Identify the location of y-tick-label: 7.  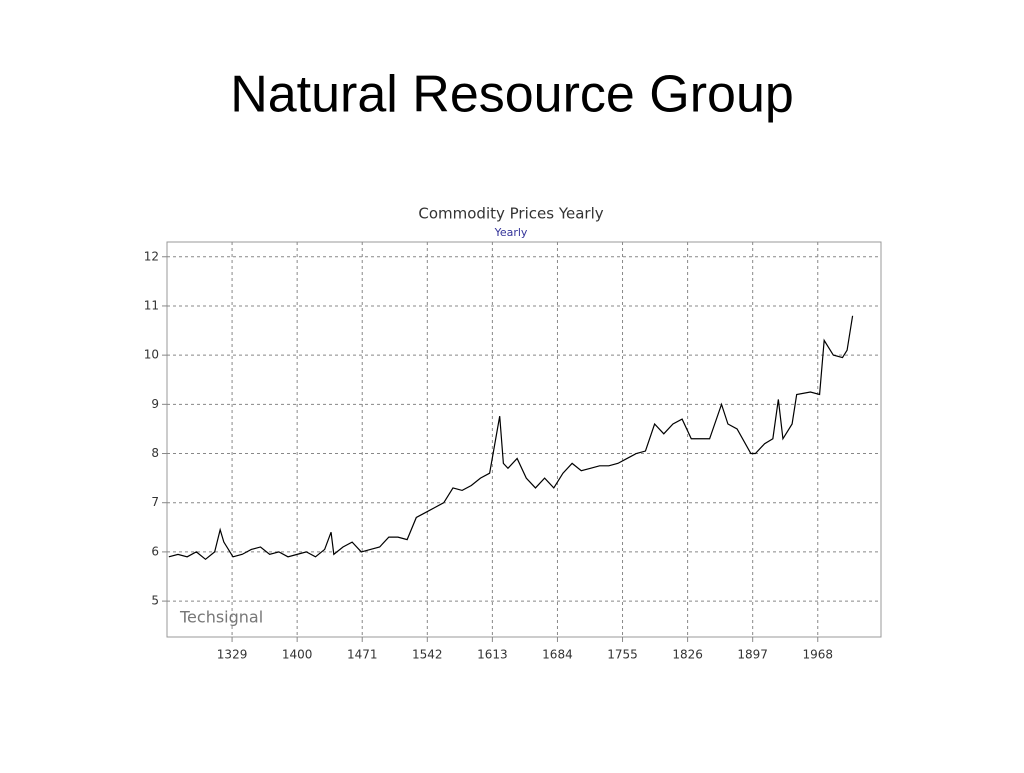
(155, 502).